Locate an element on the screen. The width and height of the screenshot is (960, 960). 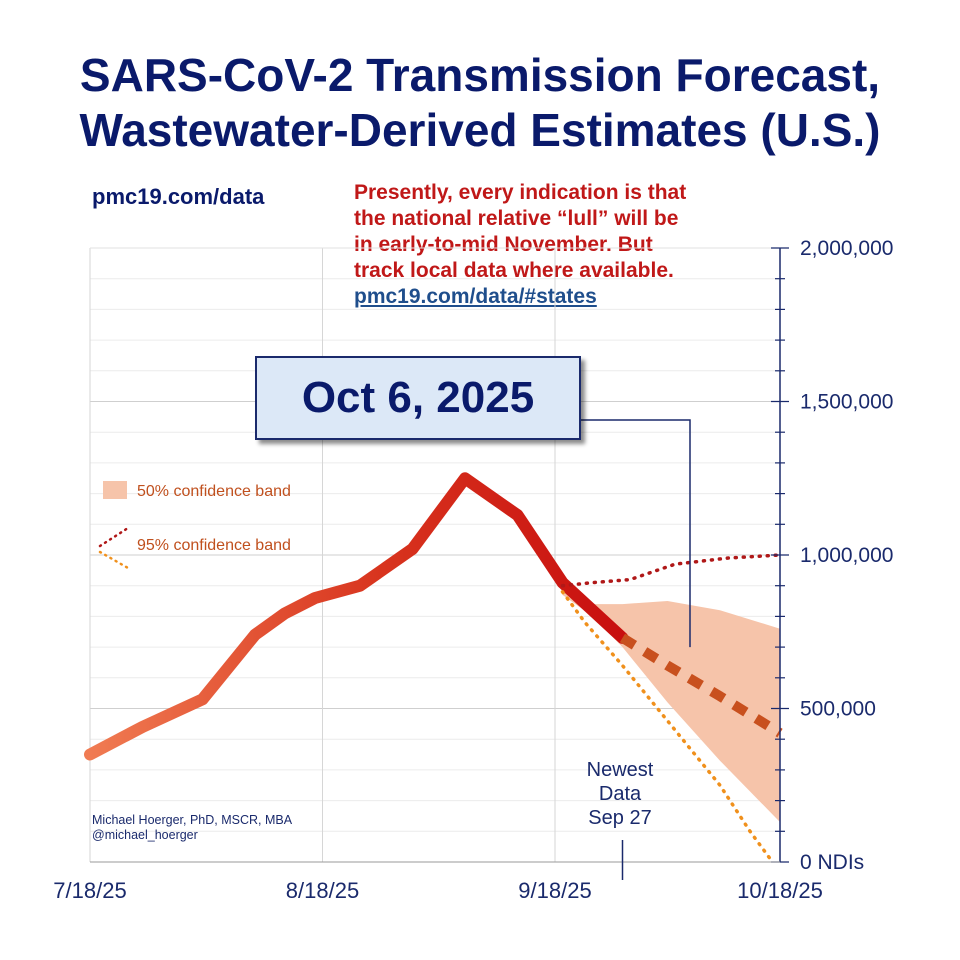
x-tick-label: 7/18/25 is located at coordinates (89, 890).